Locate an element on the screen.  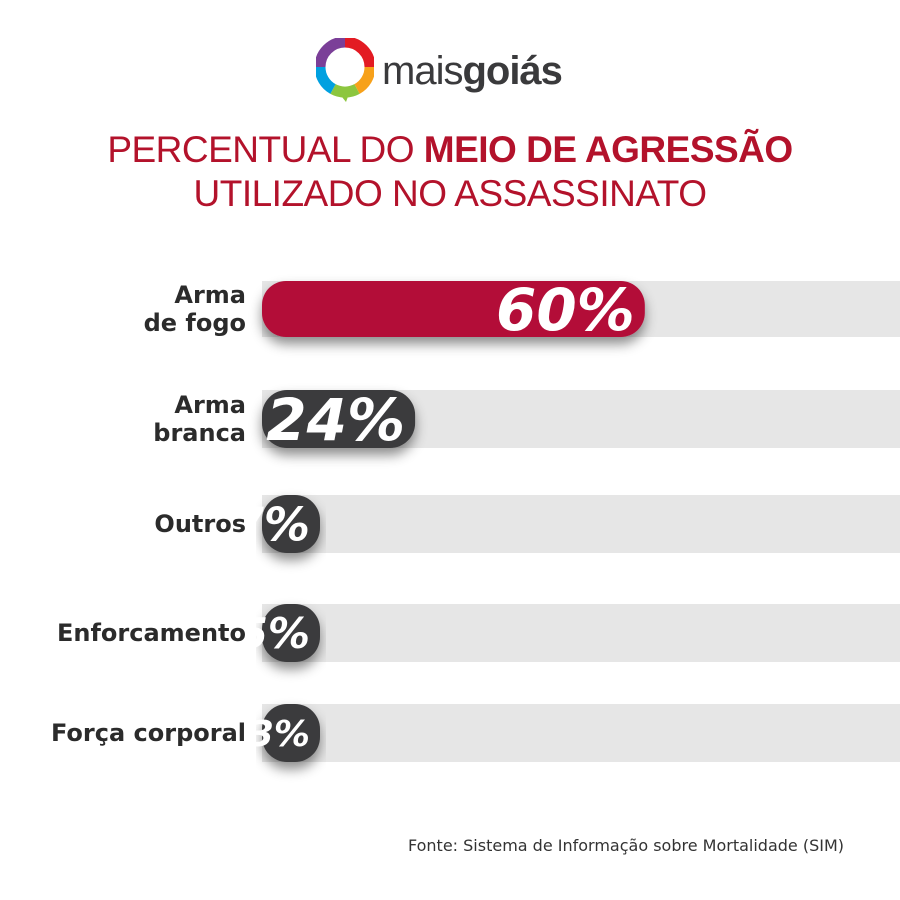
title-line-2: UTILIZADO NO ASSASSINATO is located at coordinates (450, 193).